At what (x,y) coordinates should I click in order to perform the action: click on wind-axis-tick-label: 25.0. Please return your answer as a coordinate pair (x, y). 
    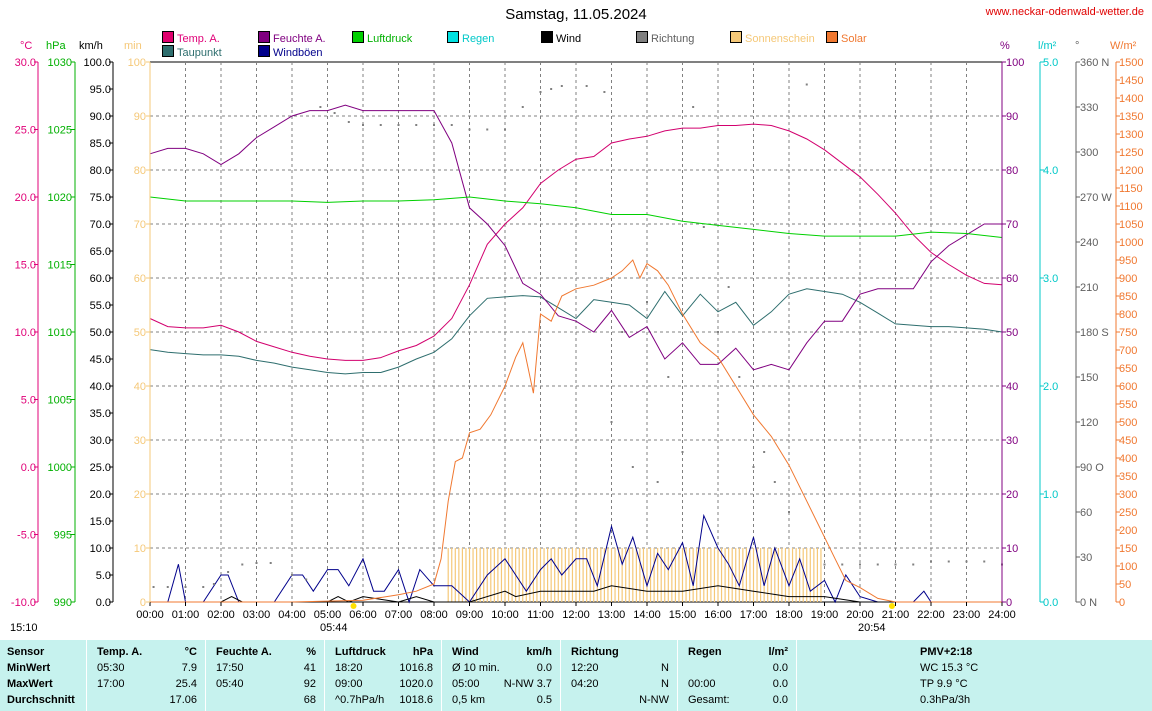
    Looking at the image, I should click on (100, 468).